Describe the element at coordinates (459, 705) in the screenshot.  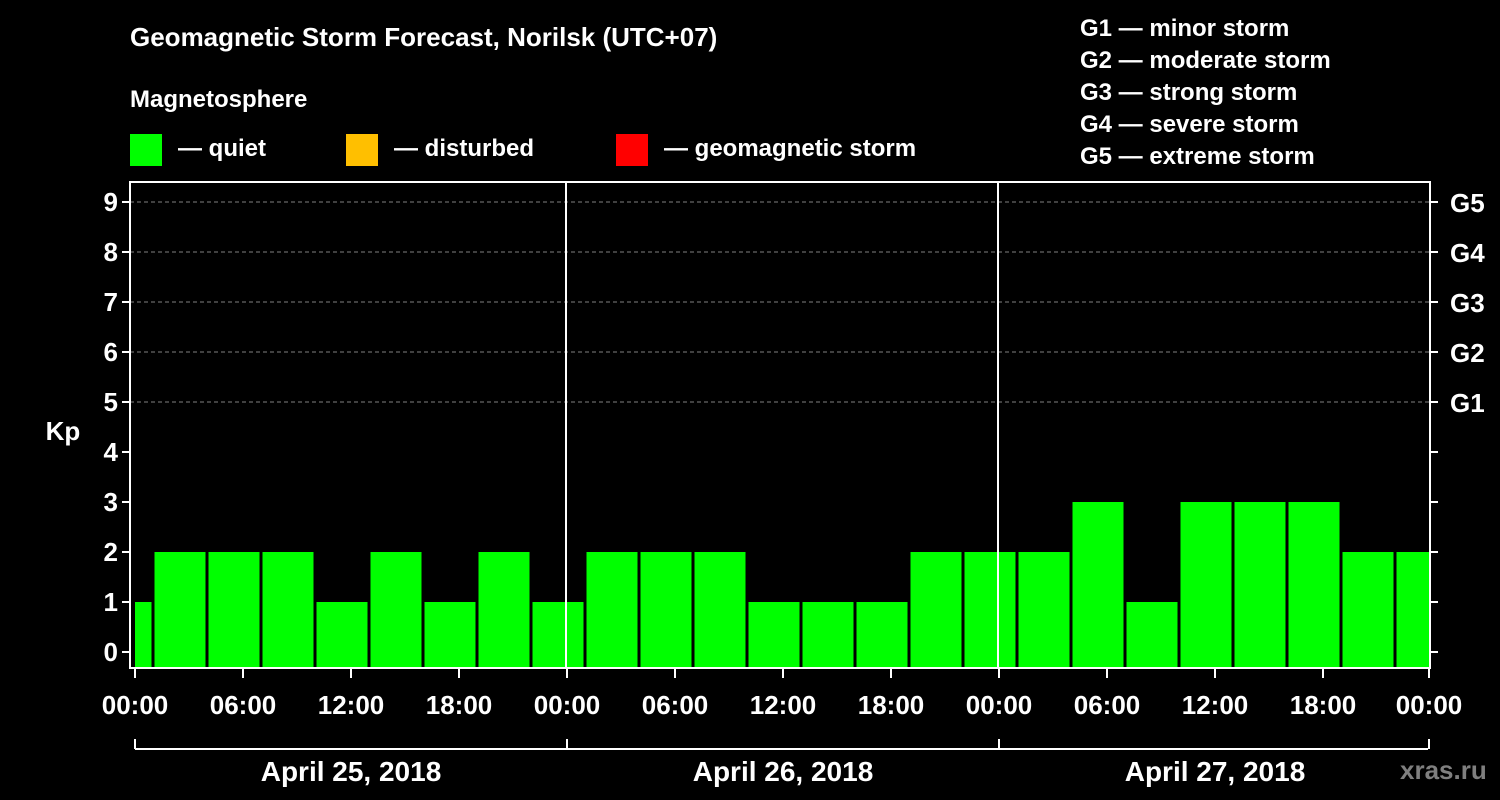
I see `xtick-label-3: 18:00` at that location.